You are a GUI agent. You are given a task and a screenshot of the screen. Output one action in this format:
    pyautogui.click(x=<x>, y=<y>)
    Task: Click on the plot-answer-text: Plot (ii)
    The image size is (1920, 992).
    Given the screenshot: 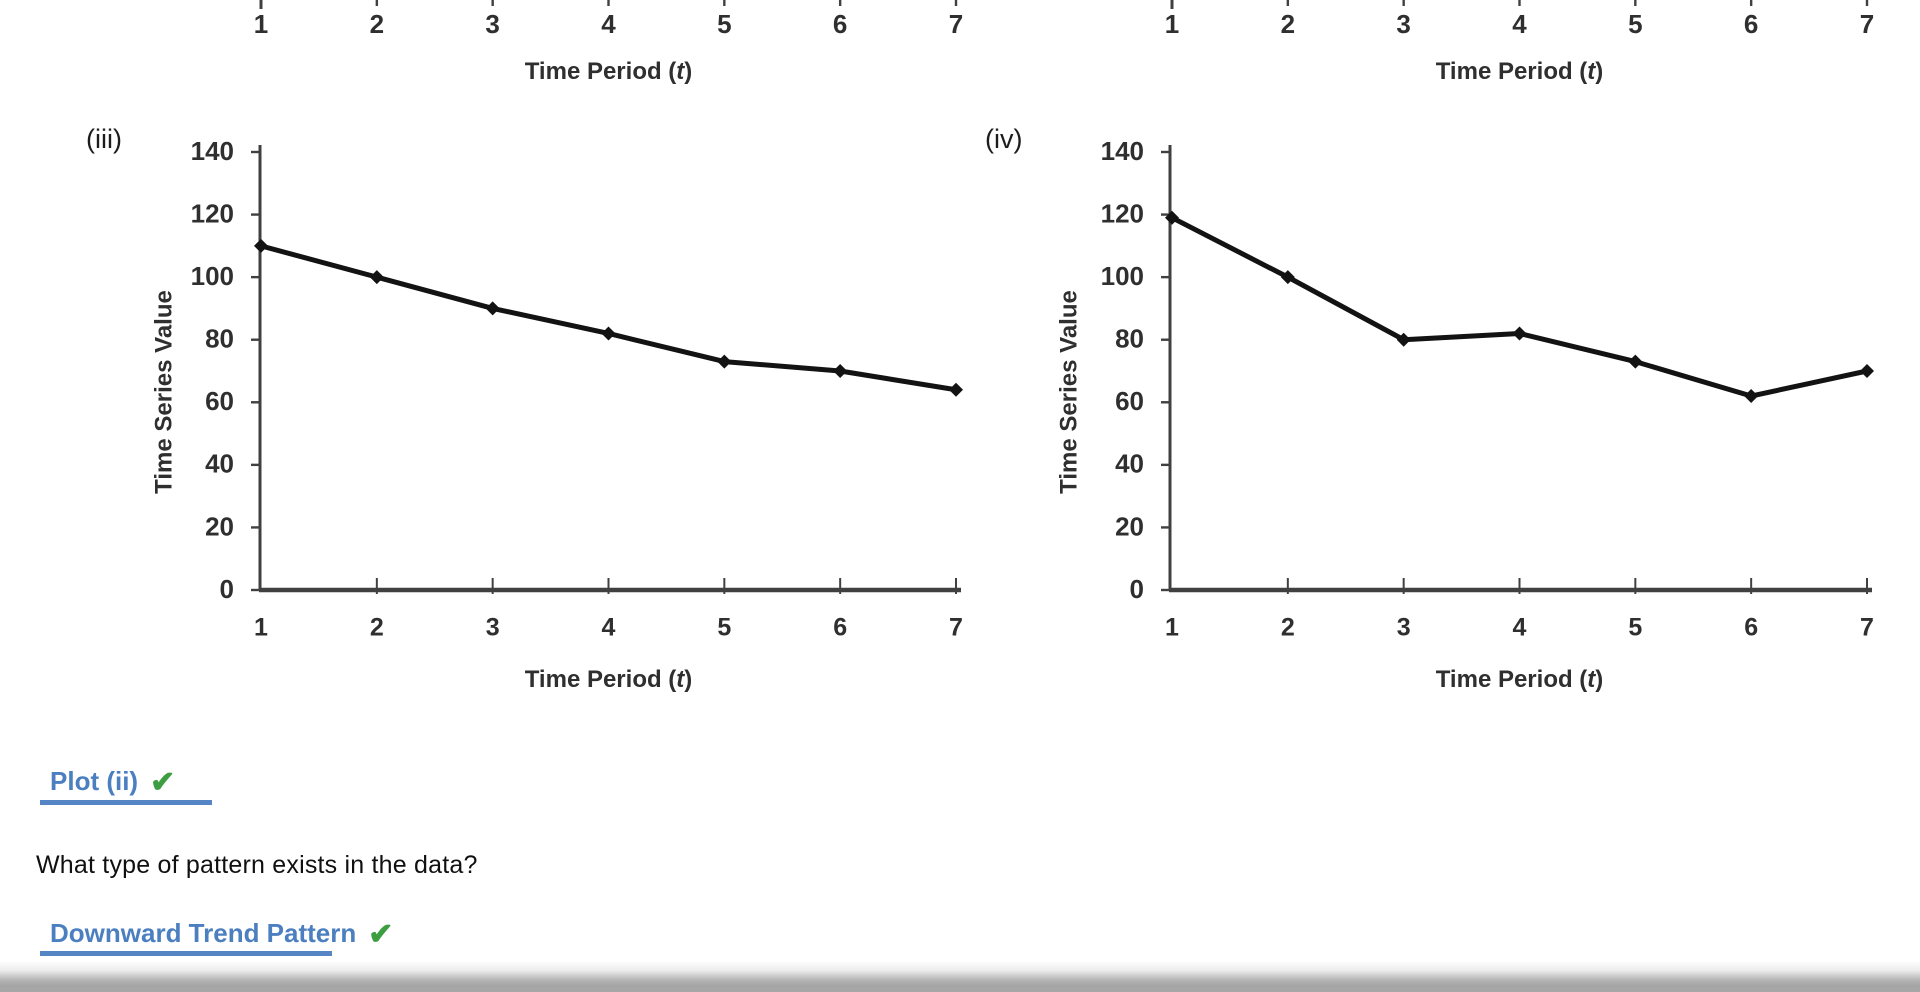 What is the action you would take?
    pyautogui.click(x=94, y=781)
    